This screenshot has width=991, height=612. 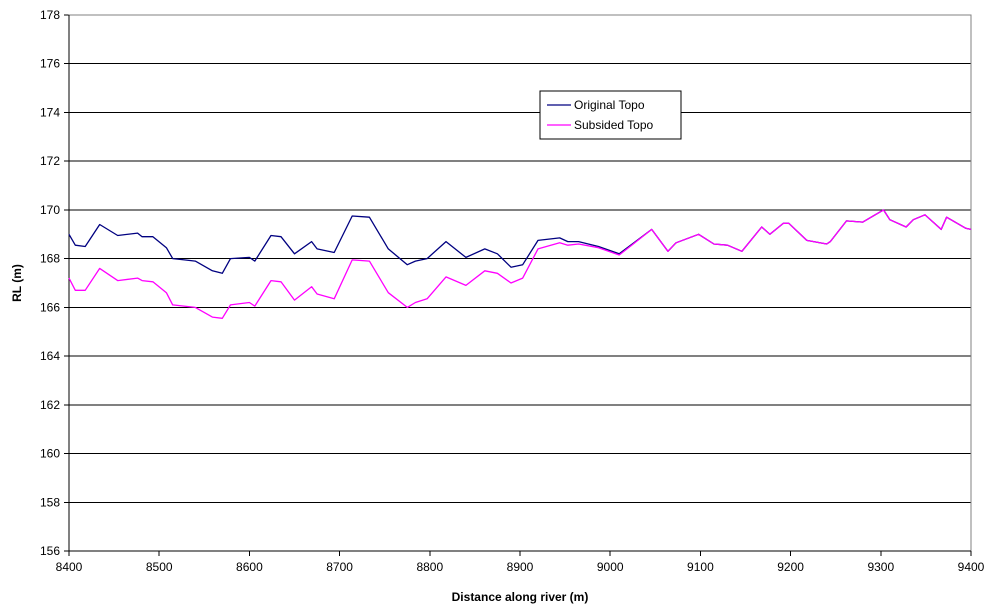 I want to click on y-tick-label: 166, so click(x=50, y=307).